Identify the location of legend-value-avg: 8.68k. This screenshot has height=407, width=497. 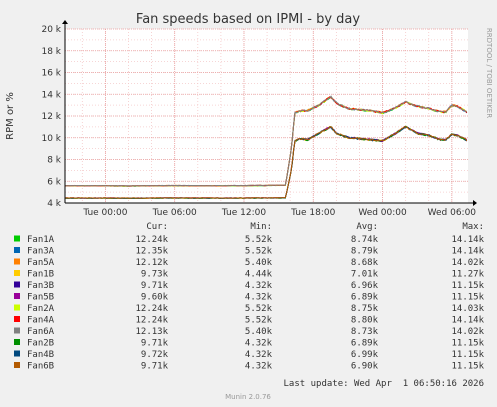
(365, 263).